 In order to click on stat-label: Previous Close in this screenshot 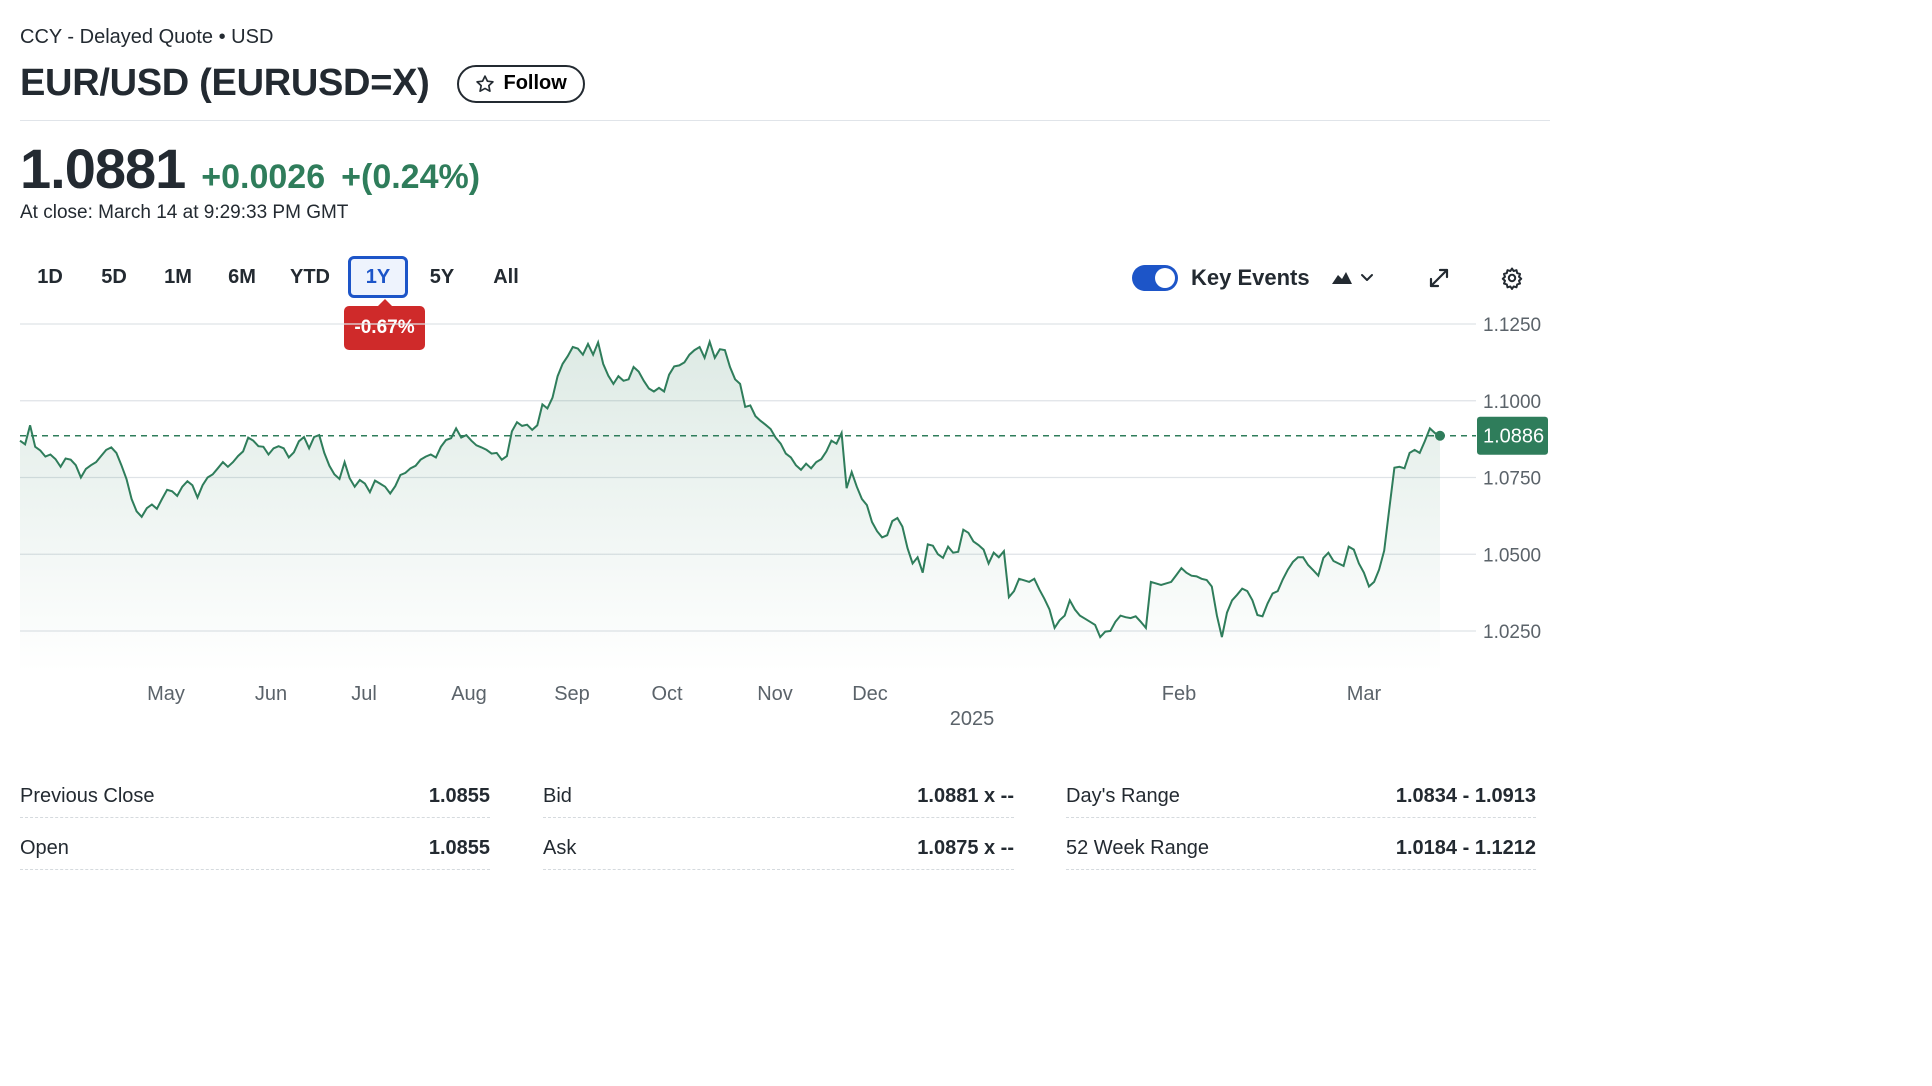, I will do `click(87, 796)`.